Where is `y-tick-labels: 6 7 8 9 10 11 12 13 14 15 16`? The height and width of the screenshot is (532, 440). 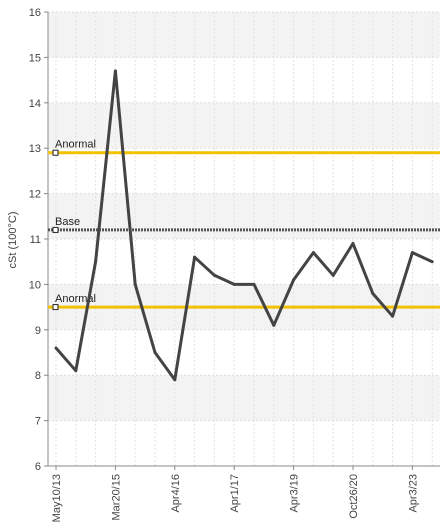 y-tick-labels: 6 7 8 9 10 11 12 13 14 15 16 is located at coordinates (35, 240).